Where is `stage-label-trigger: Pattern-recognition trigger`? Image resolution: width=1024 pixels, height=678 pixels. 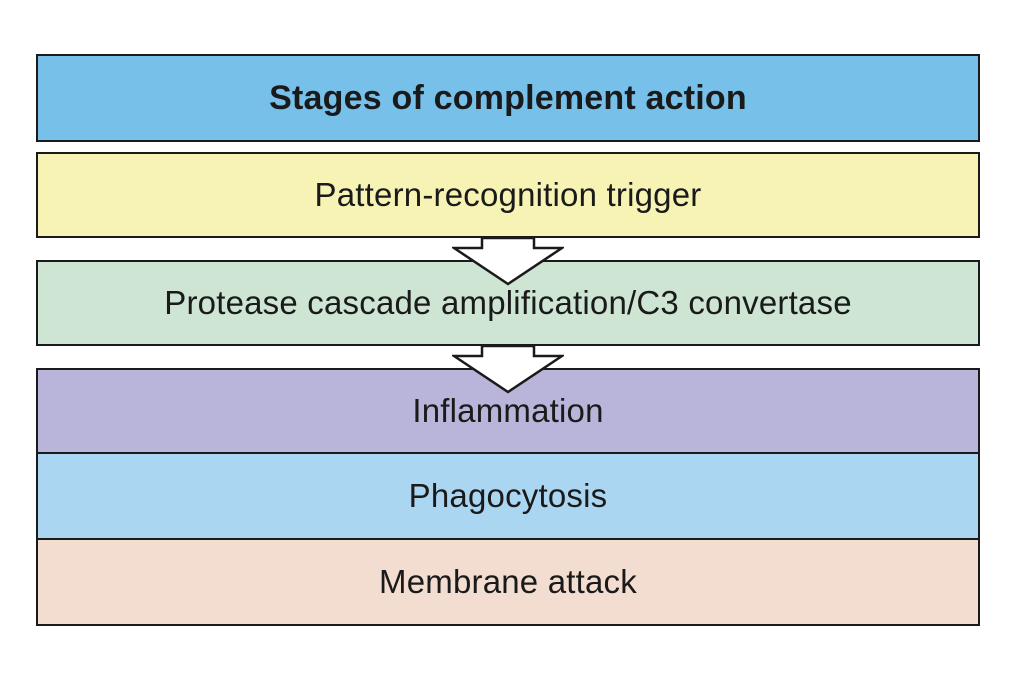
stage-label-trigger: Pattern-recognition trigger is located at coordinates (508, 194).